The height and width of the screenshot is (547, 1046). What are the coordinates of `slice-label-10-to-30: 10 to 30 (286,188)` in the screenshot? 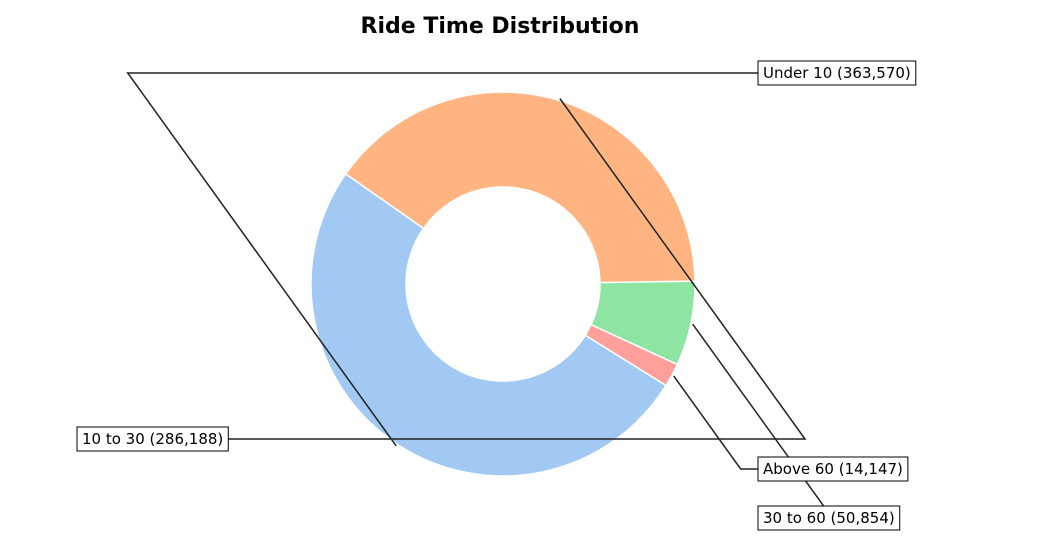 It's located at (152, 439).